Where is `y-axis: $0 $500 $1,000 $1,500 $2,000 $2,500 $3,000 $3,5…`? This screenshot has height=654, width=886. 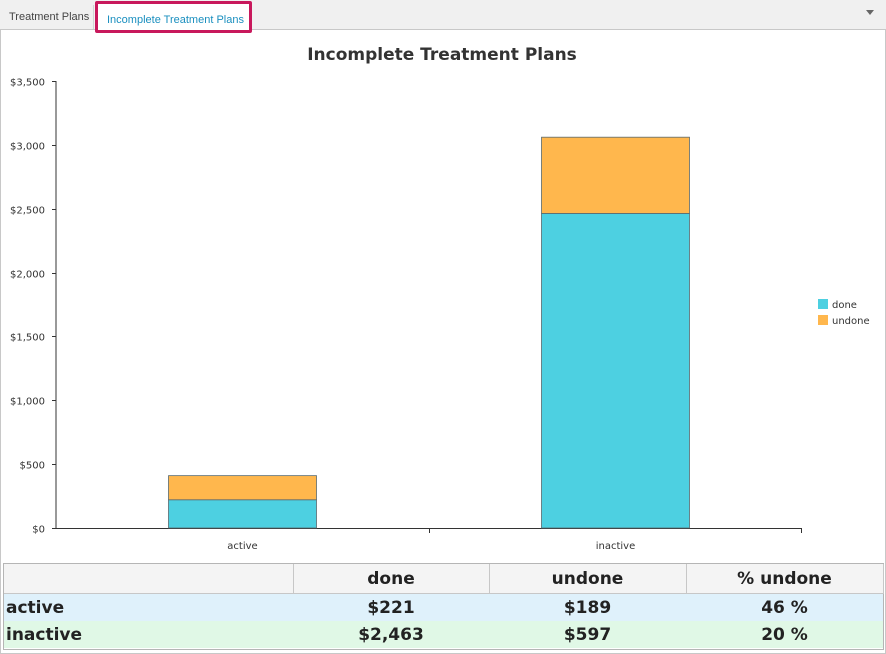
y-axis: $0 $500 $1,000 $1,500 $2,000 $2,500 $3,000 $3,5… is located at coordinates (33, 307).